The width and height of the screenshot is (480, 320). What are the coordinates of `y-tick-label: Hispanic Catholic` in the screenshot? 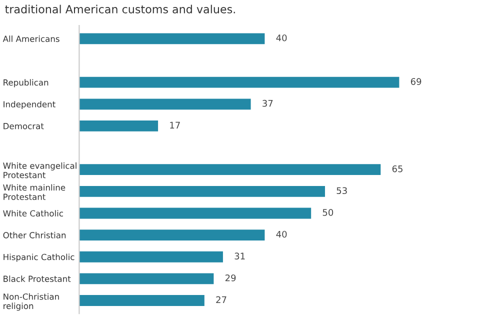 It's located at (39, 258).